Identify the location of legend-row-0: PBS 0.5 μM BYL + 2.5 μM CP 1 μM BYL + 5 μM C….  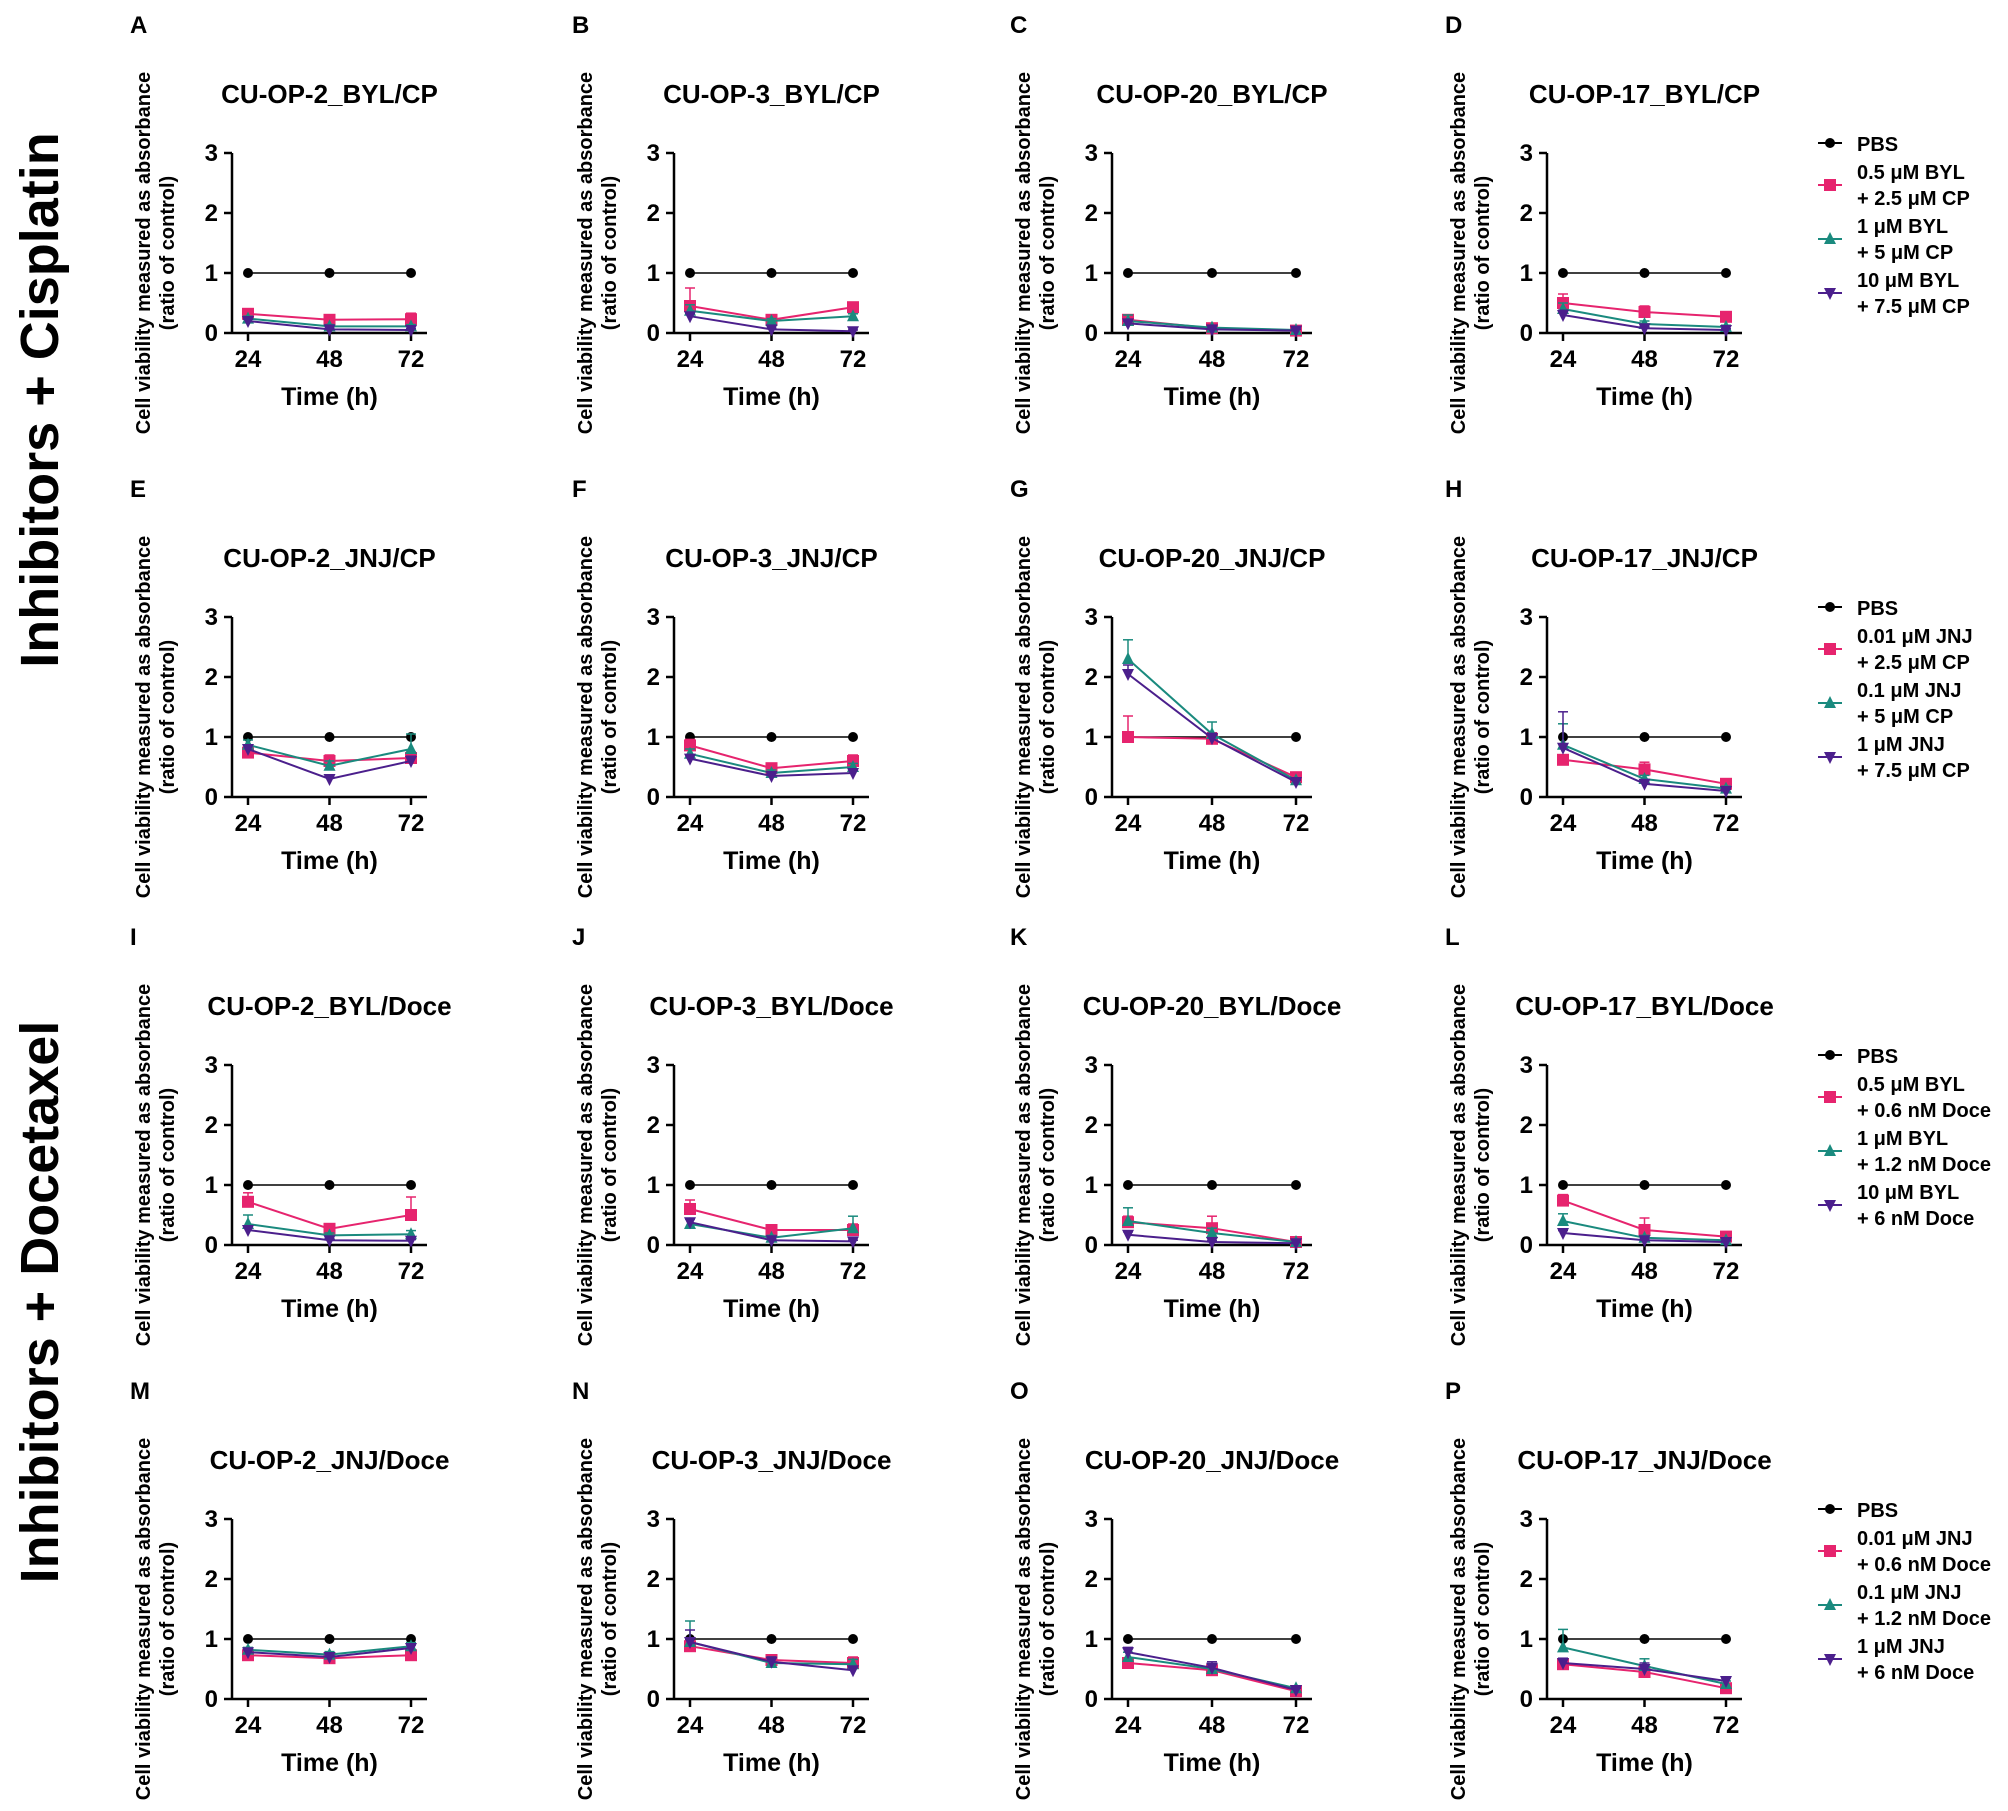
(1894, 226).